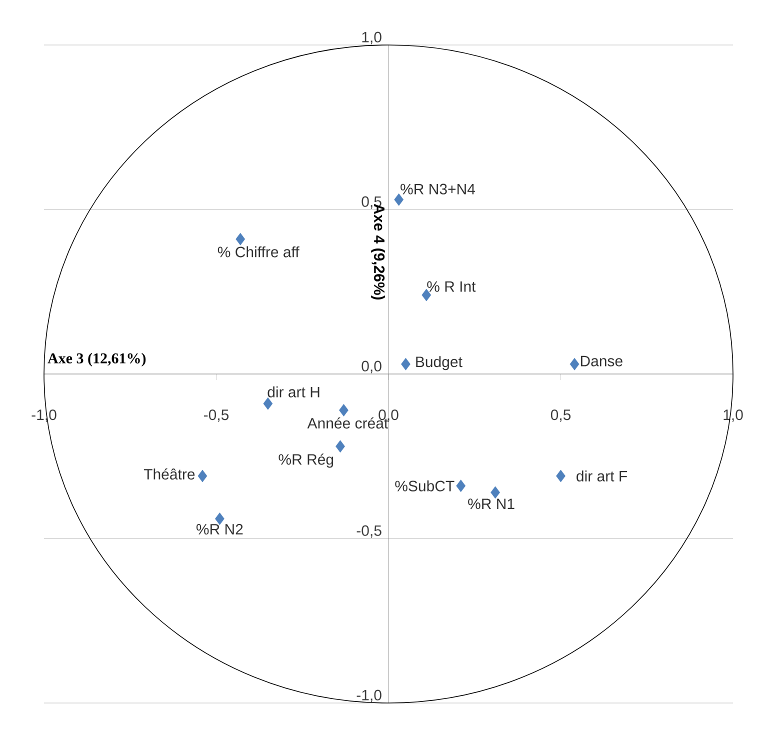  Describe the element at coordinates (424, 486) in the screenshot. I see `series-label: %SubCT` at that location.